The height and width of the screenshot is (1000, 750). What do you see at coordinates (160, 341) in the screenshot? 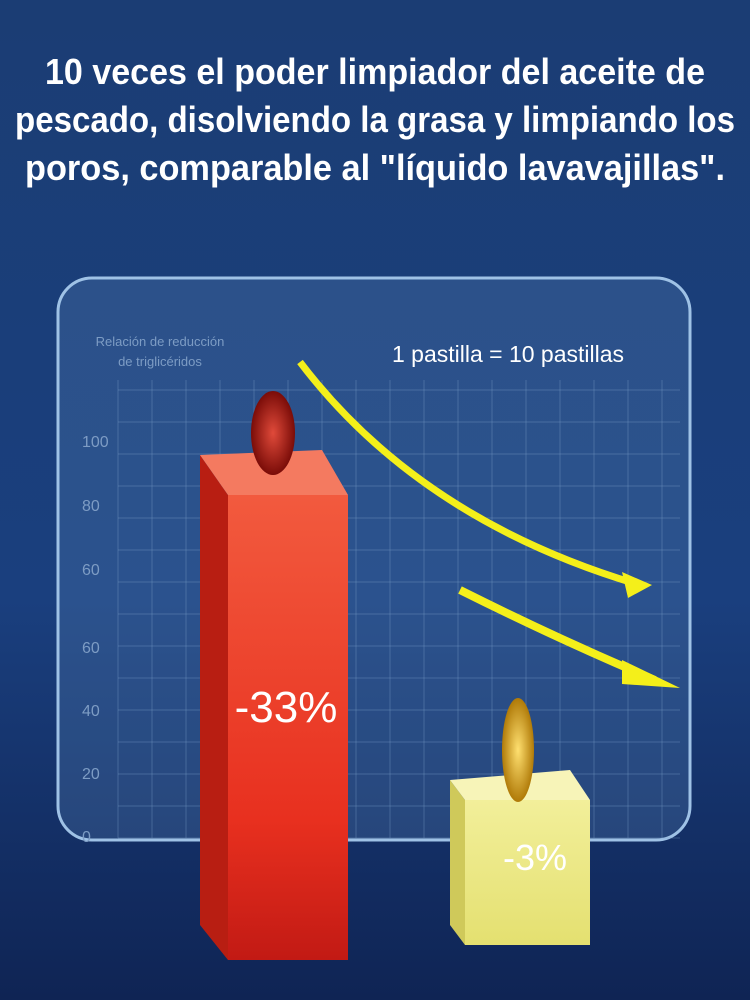
I see `axis-label: Relación de reducción` at bounding box center [160, 341].